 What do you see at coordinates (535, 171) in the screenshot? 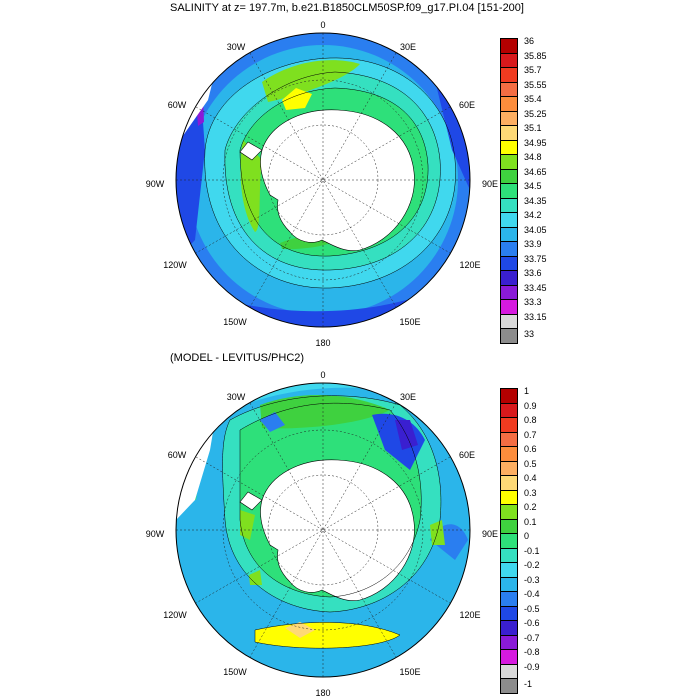
I see `top-colorbar-label: 34.65` at bounding box center [535, 171].